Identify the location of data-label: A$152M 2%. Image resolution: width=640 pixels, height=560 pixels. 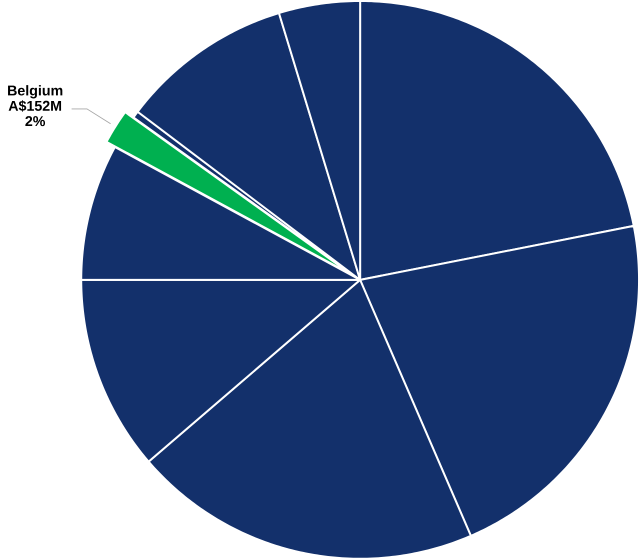
(35, 113).